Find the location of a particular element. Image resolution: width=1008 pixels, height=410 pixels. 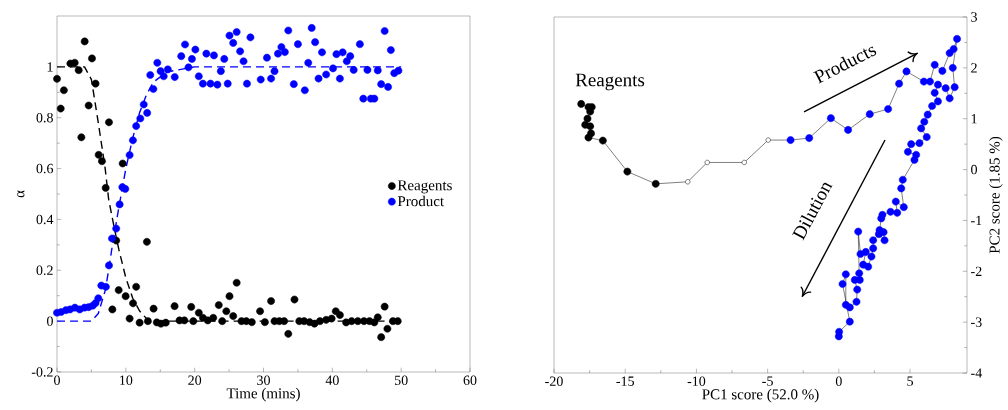

x-tick-label: -20 is located at coordinates (554, 381).